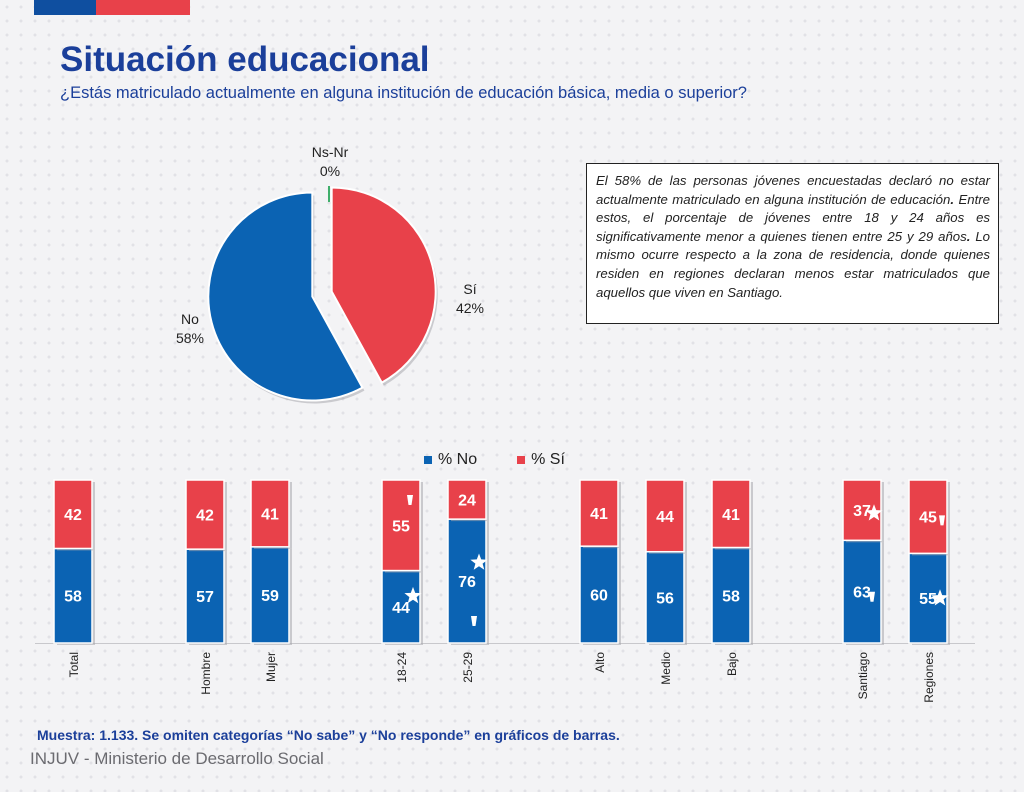 The height and width of the screenshot is (792, 1024). I want to click on legend-swatch-no, so click(428, 460).